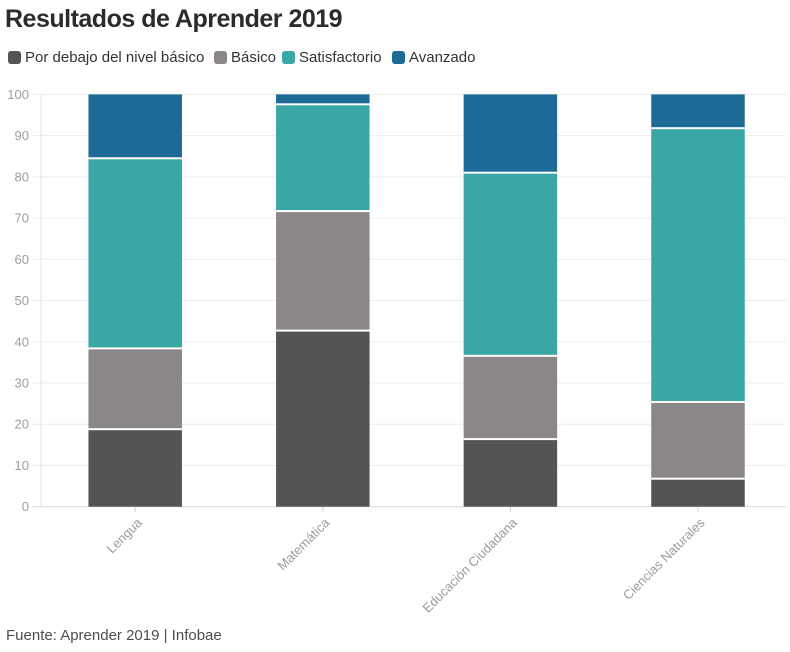 Image resolution: width=790 pixels, height=652 pixels. What do you see at coordinates (22, 176) in the screenshot?
I see `svg-text: 80` at bounding box center [22, 176].